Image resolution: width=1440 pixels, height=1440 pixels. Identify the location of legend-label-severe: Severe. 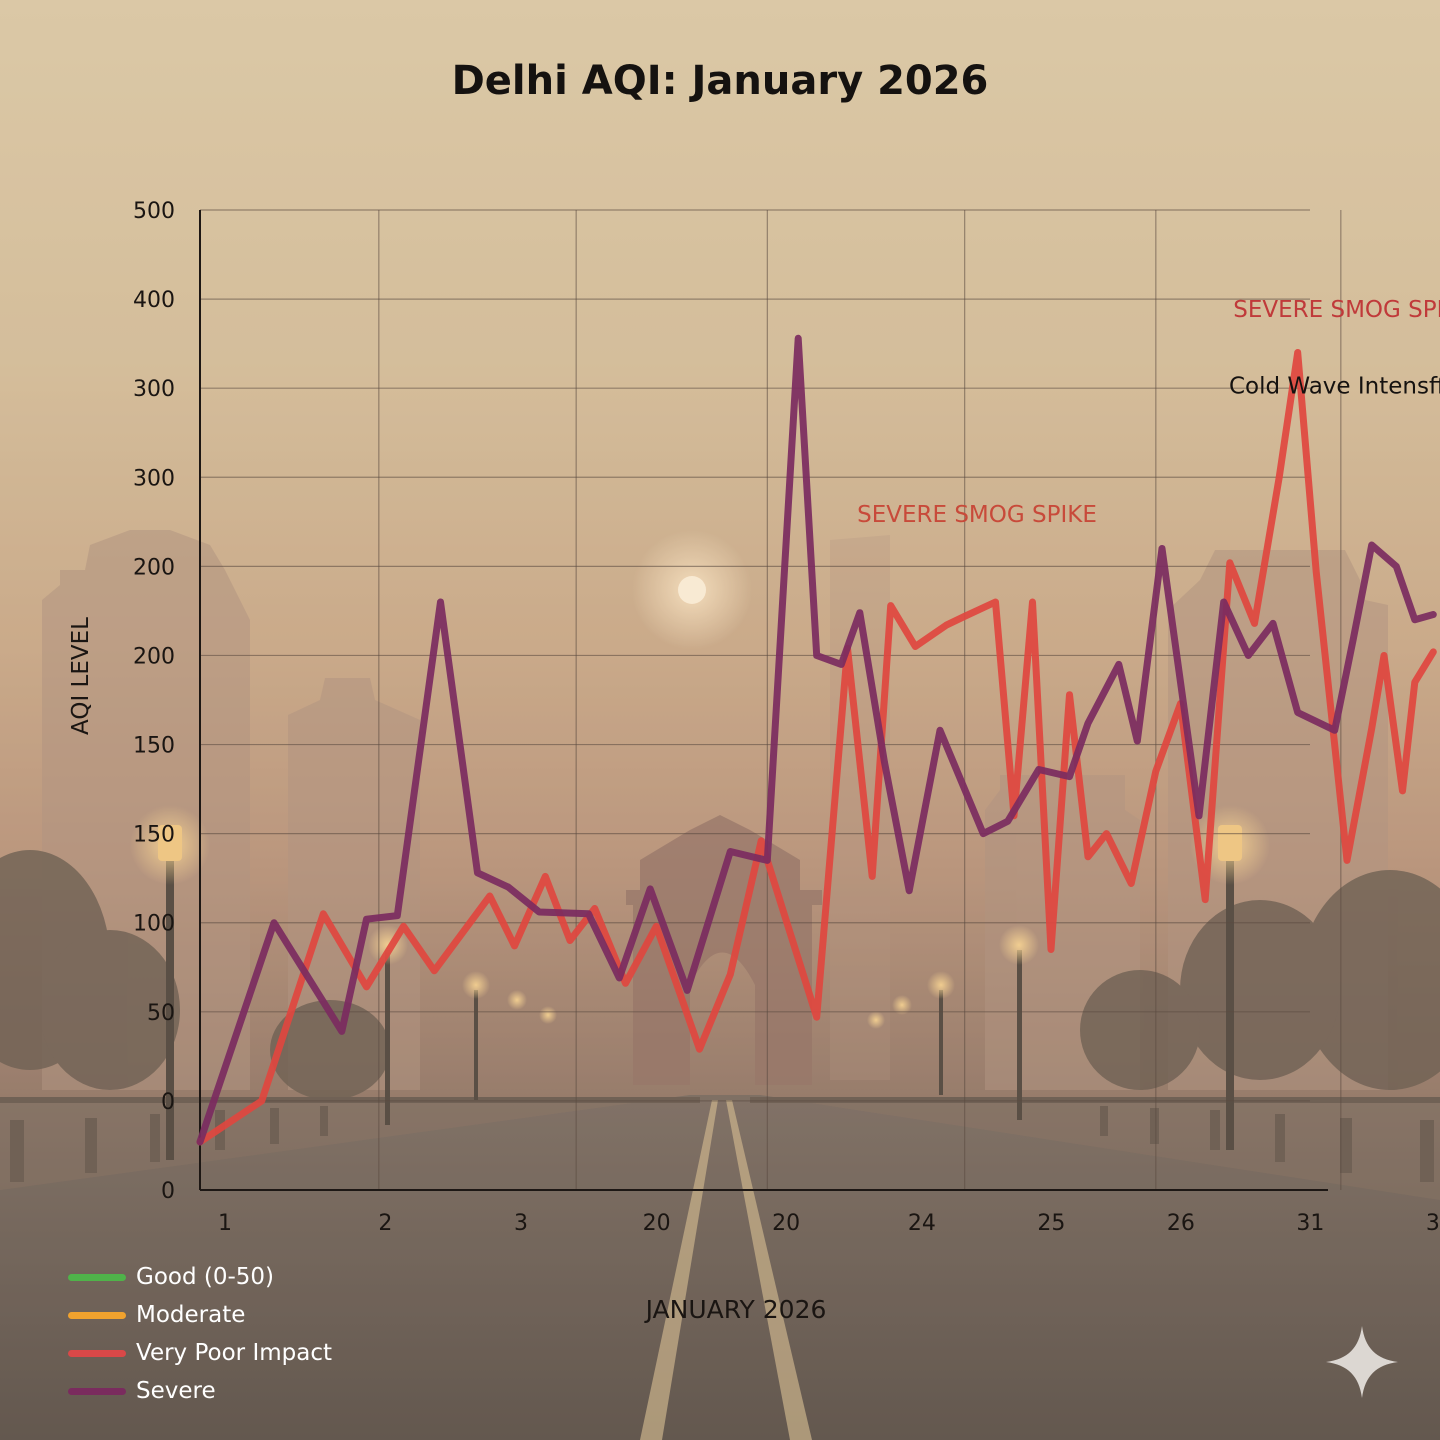
(176, 1391).